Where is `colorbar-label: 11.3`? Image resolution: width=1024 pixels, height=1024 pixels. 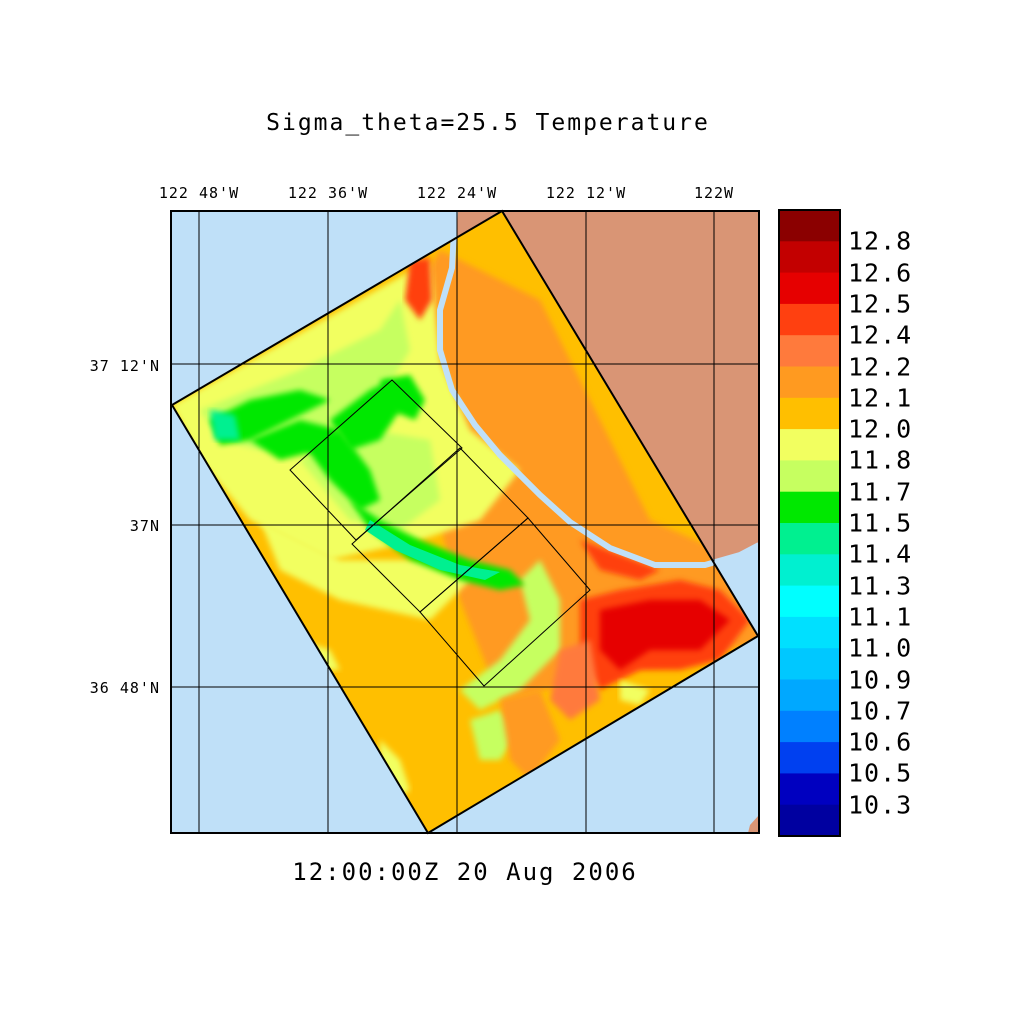
colorbar-label: 11.3 is located at coordinates (880, 586).